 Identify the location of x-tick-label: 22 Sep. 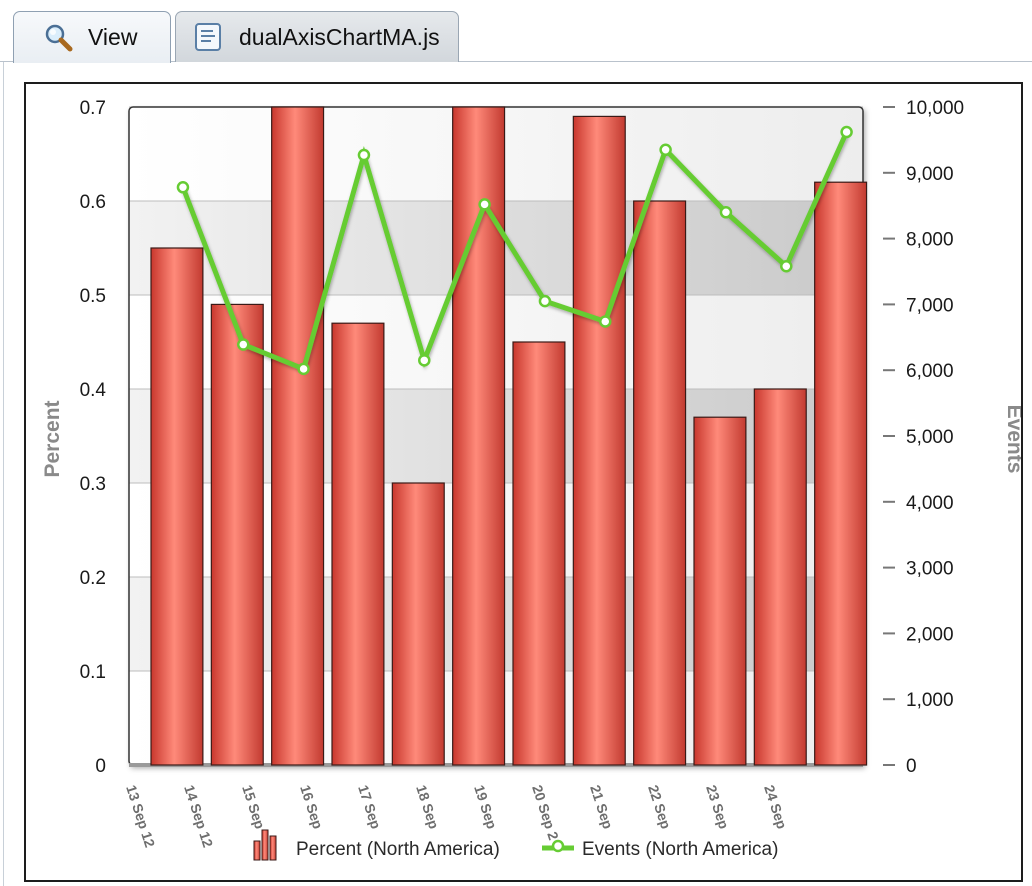
(659, 807).